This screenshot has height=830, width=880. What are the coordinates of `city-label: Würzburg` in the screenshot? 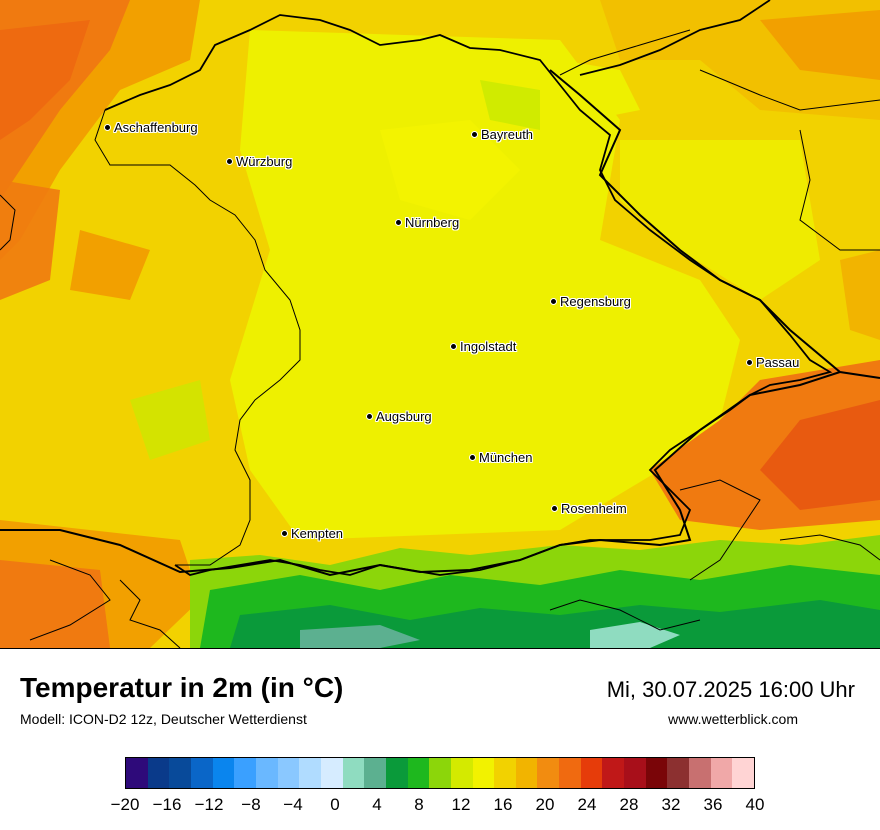 It's located at (264, 161).